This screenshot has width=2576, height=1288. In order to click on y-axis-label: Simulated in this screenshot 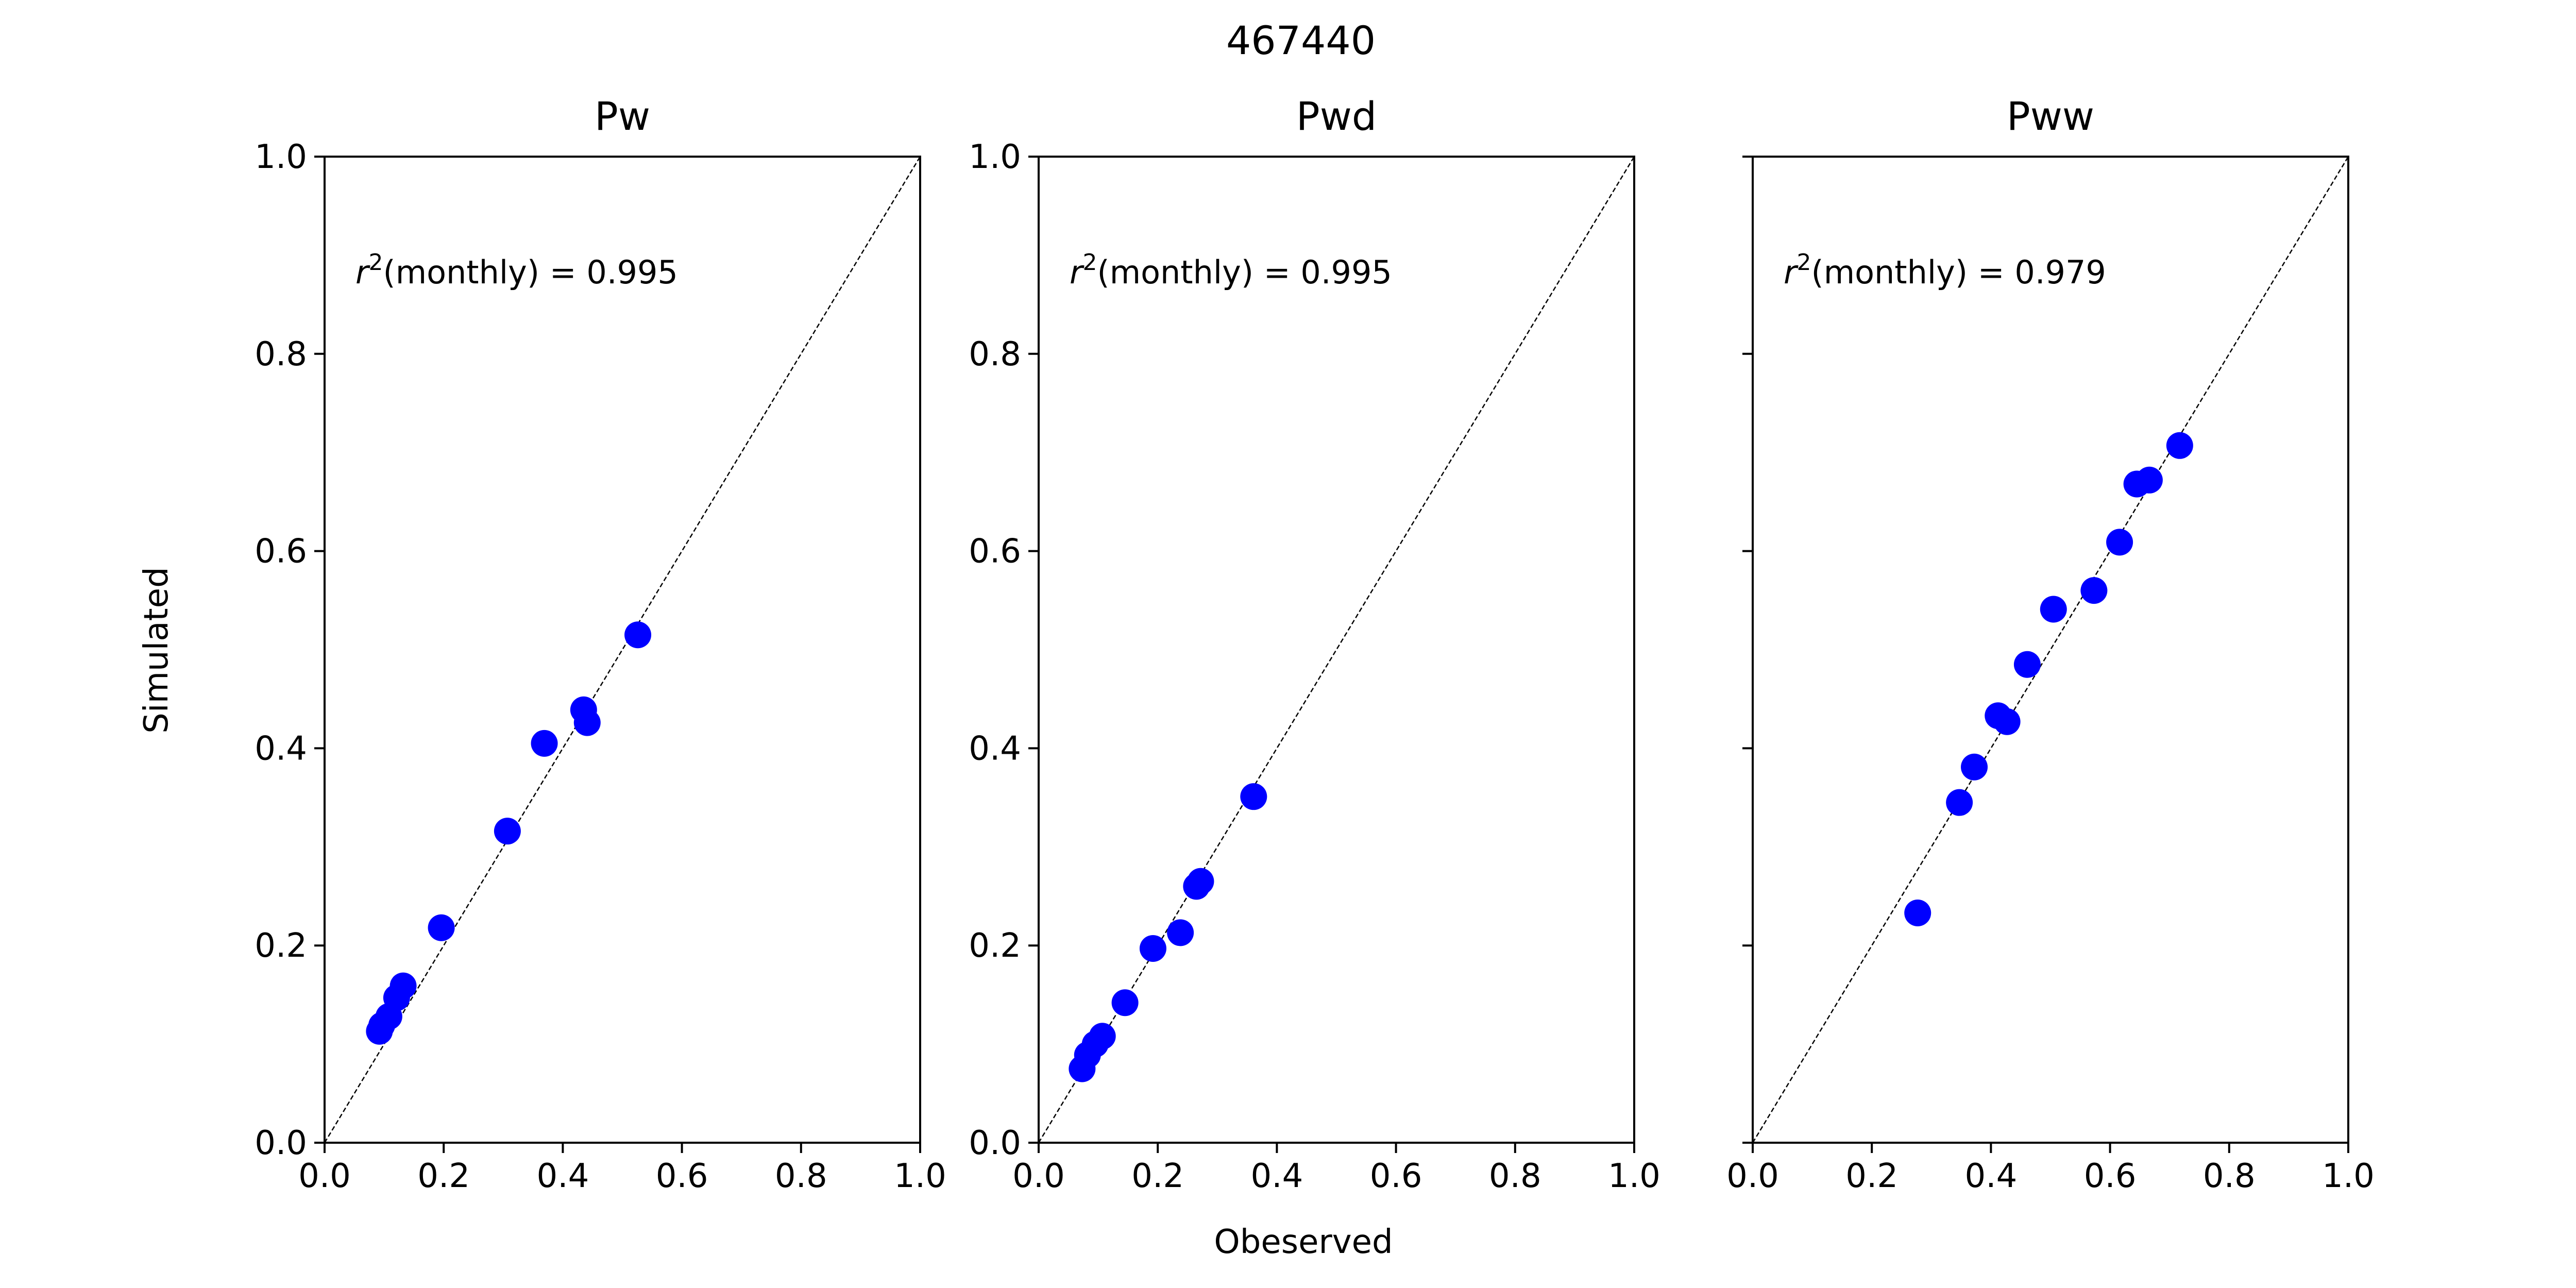, I will do `click(157, 650)`.